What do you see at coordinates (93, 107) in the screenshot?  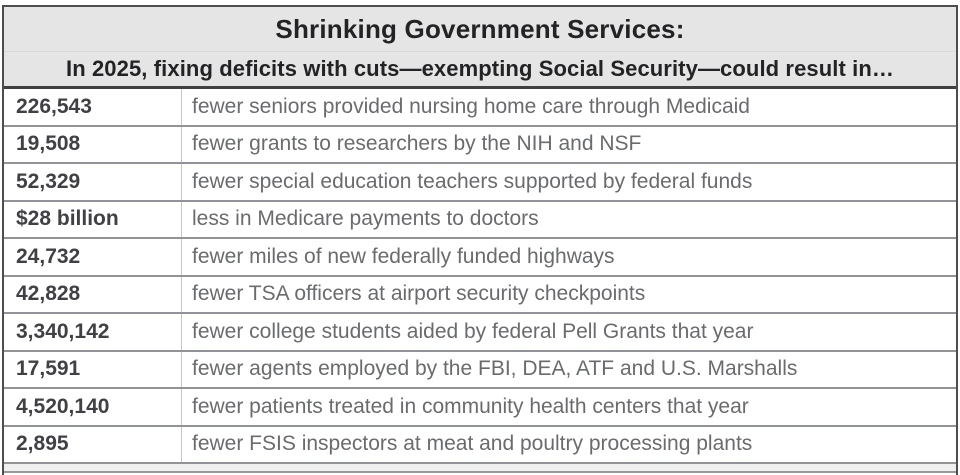 I see `value-cell: 226,543` at bounding box center [93, 107].